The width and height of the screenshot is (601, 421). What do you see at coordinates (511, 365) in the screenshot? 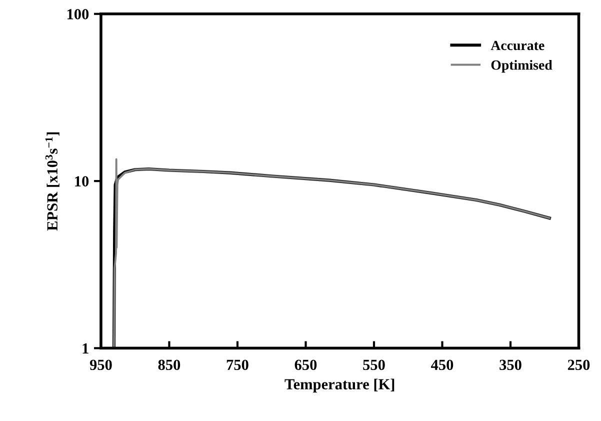
I see `x-tick-label: 350` at bounding box center [511, 365].